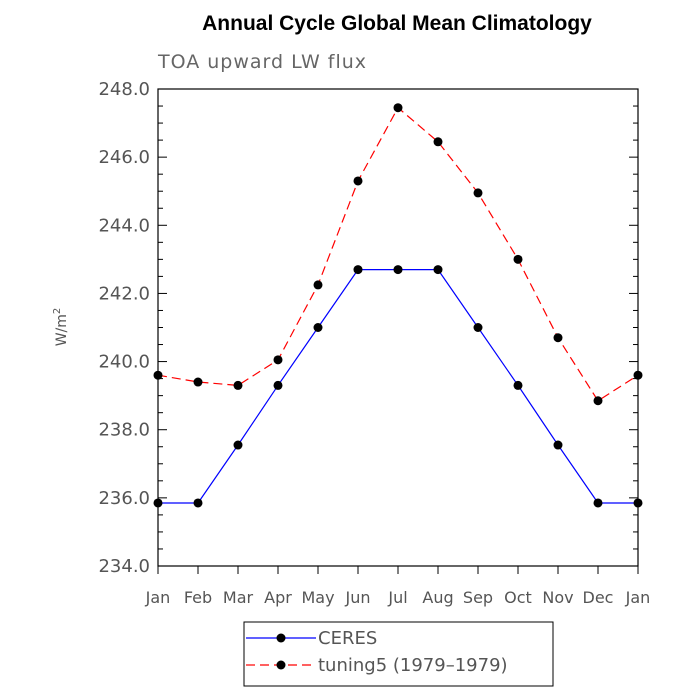 This screenshot has height=700, width=700. Describe the element at coordinates (124, 430) in the screenshot. I see `y-tick-label: 238.0` at that location.